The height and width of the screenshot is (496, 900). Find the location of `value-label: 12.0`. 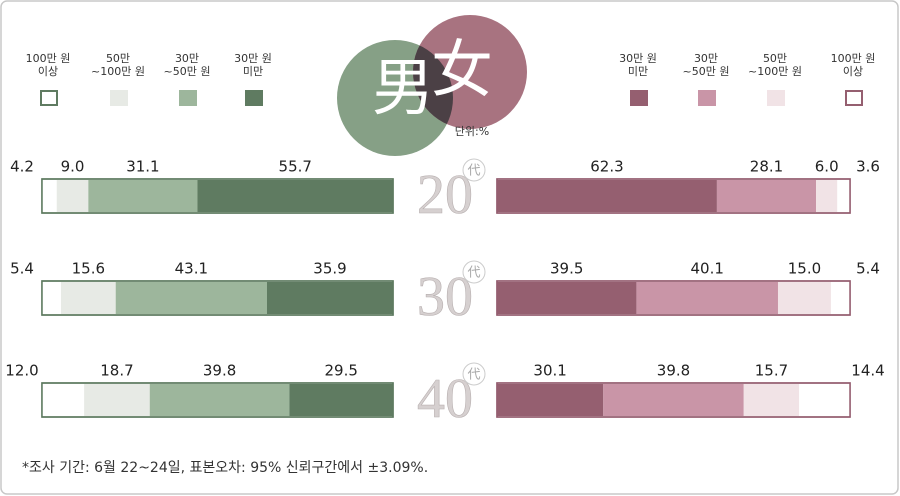

value-label: 12.0 is located at coordinates (21, 371).